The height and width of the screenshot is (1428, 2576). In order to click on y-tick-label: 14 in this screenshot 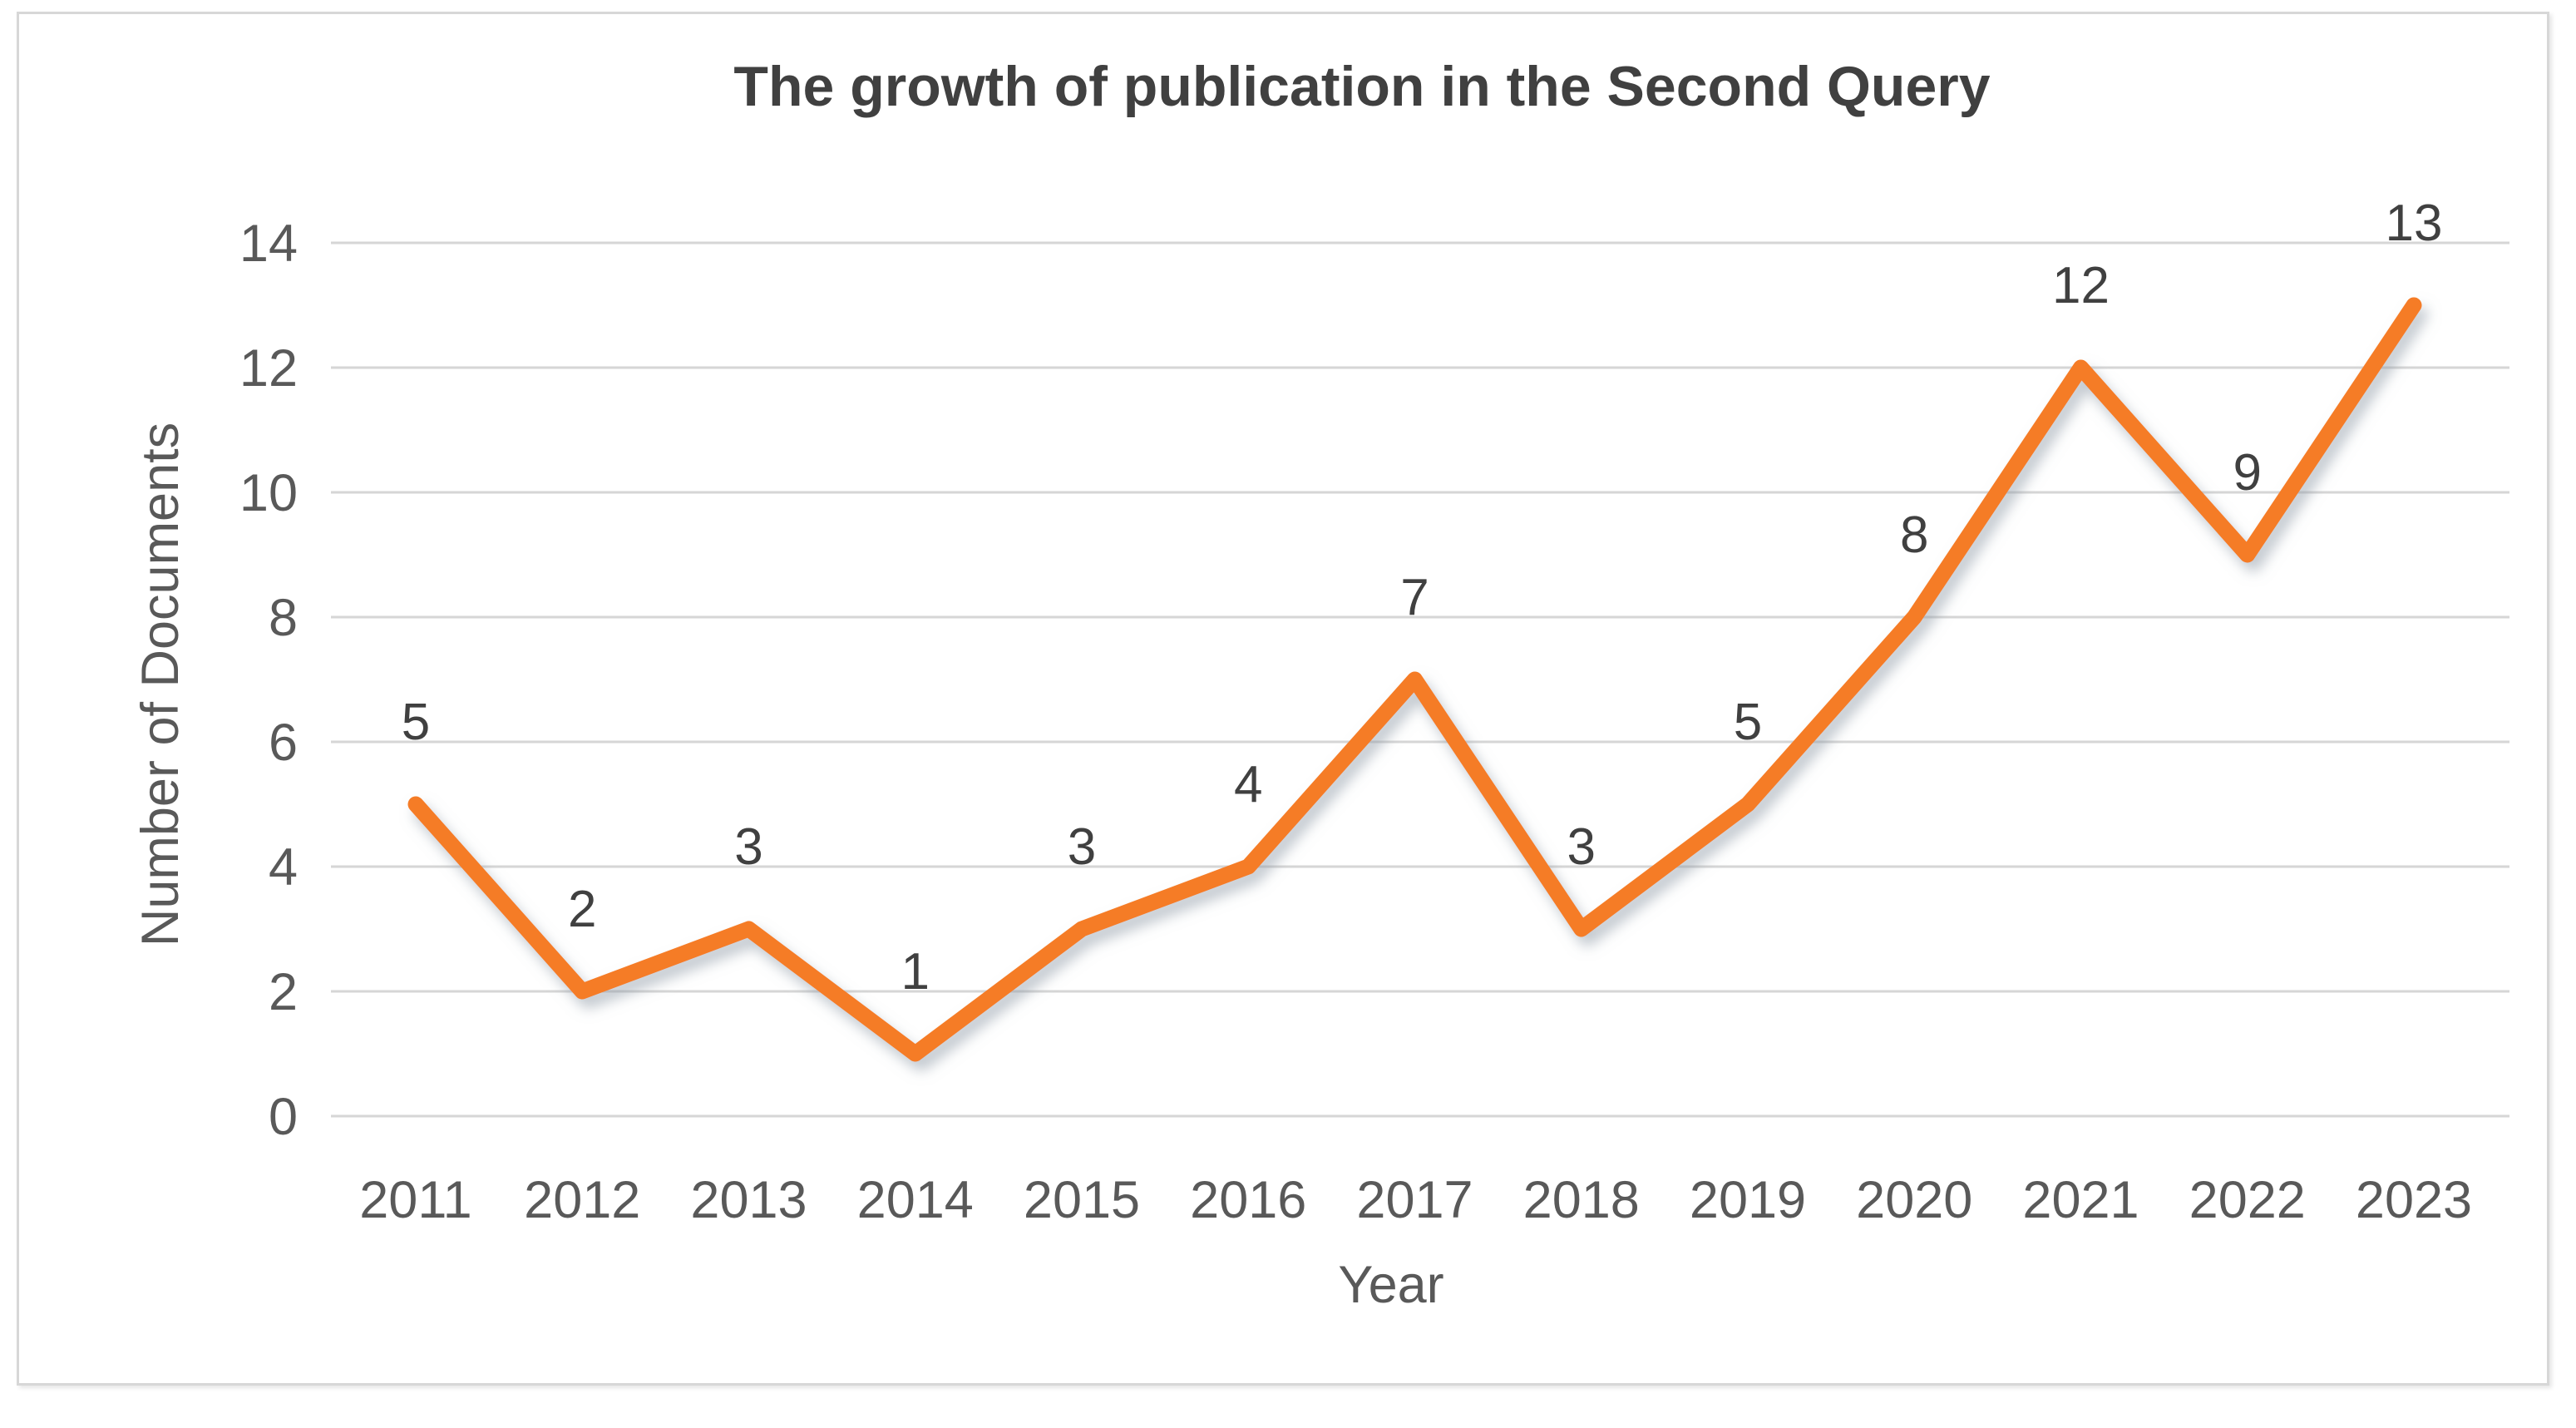, I will do `click(268, 244)`.